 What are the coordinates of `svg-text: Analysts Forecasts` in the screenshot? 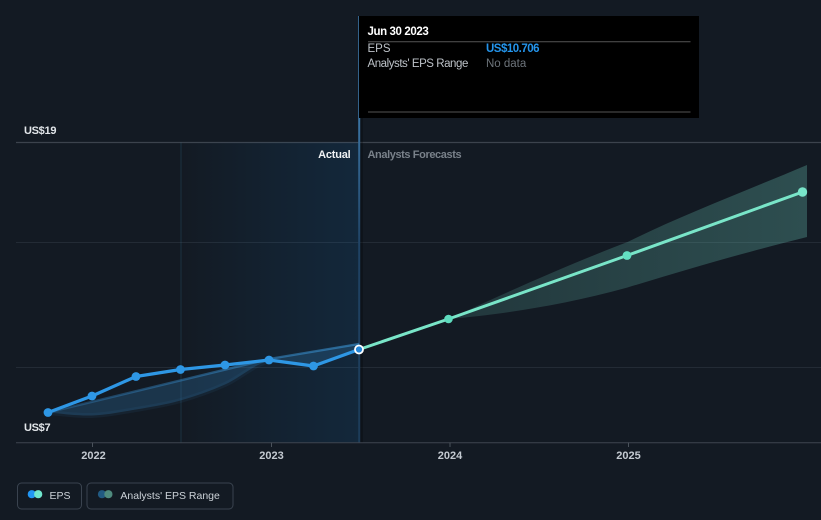 It's located at (415, 155).